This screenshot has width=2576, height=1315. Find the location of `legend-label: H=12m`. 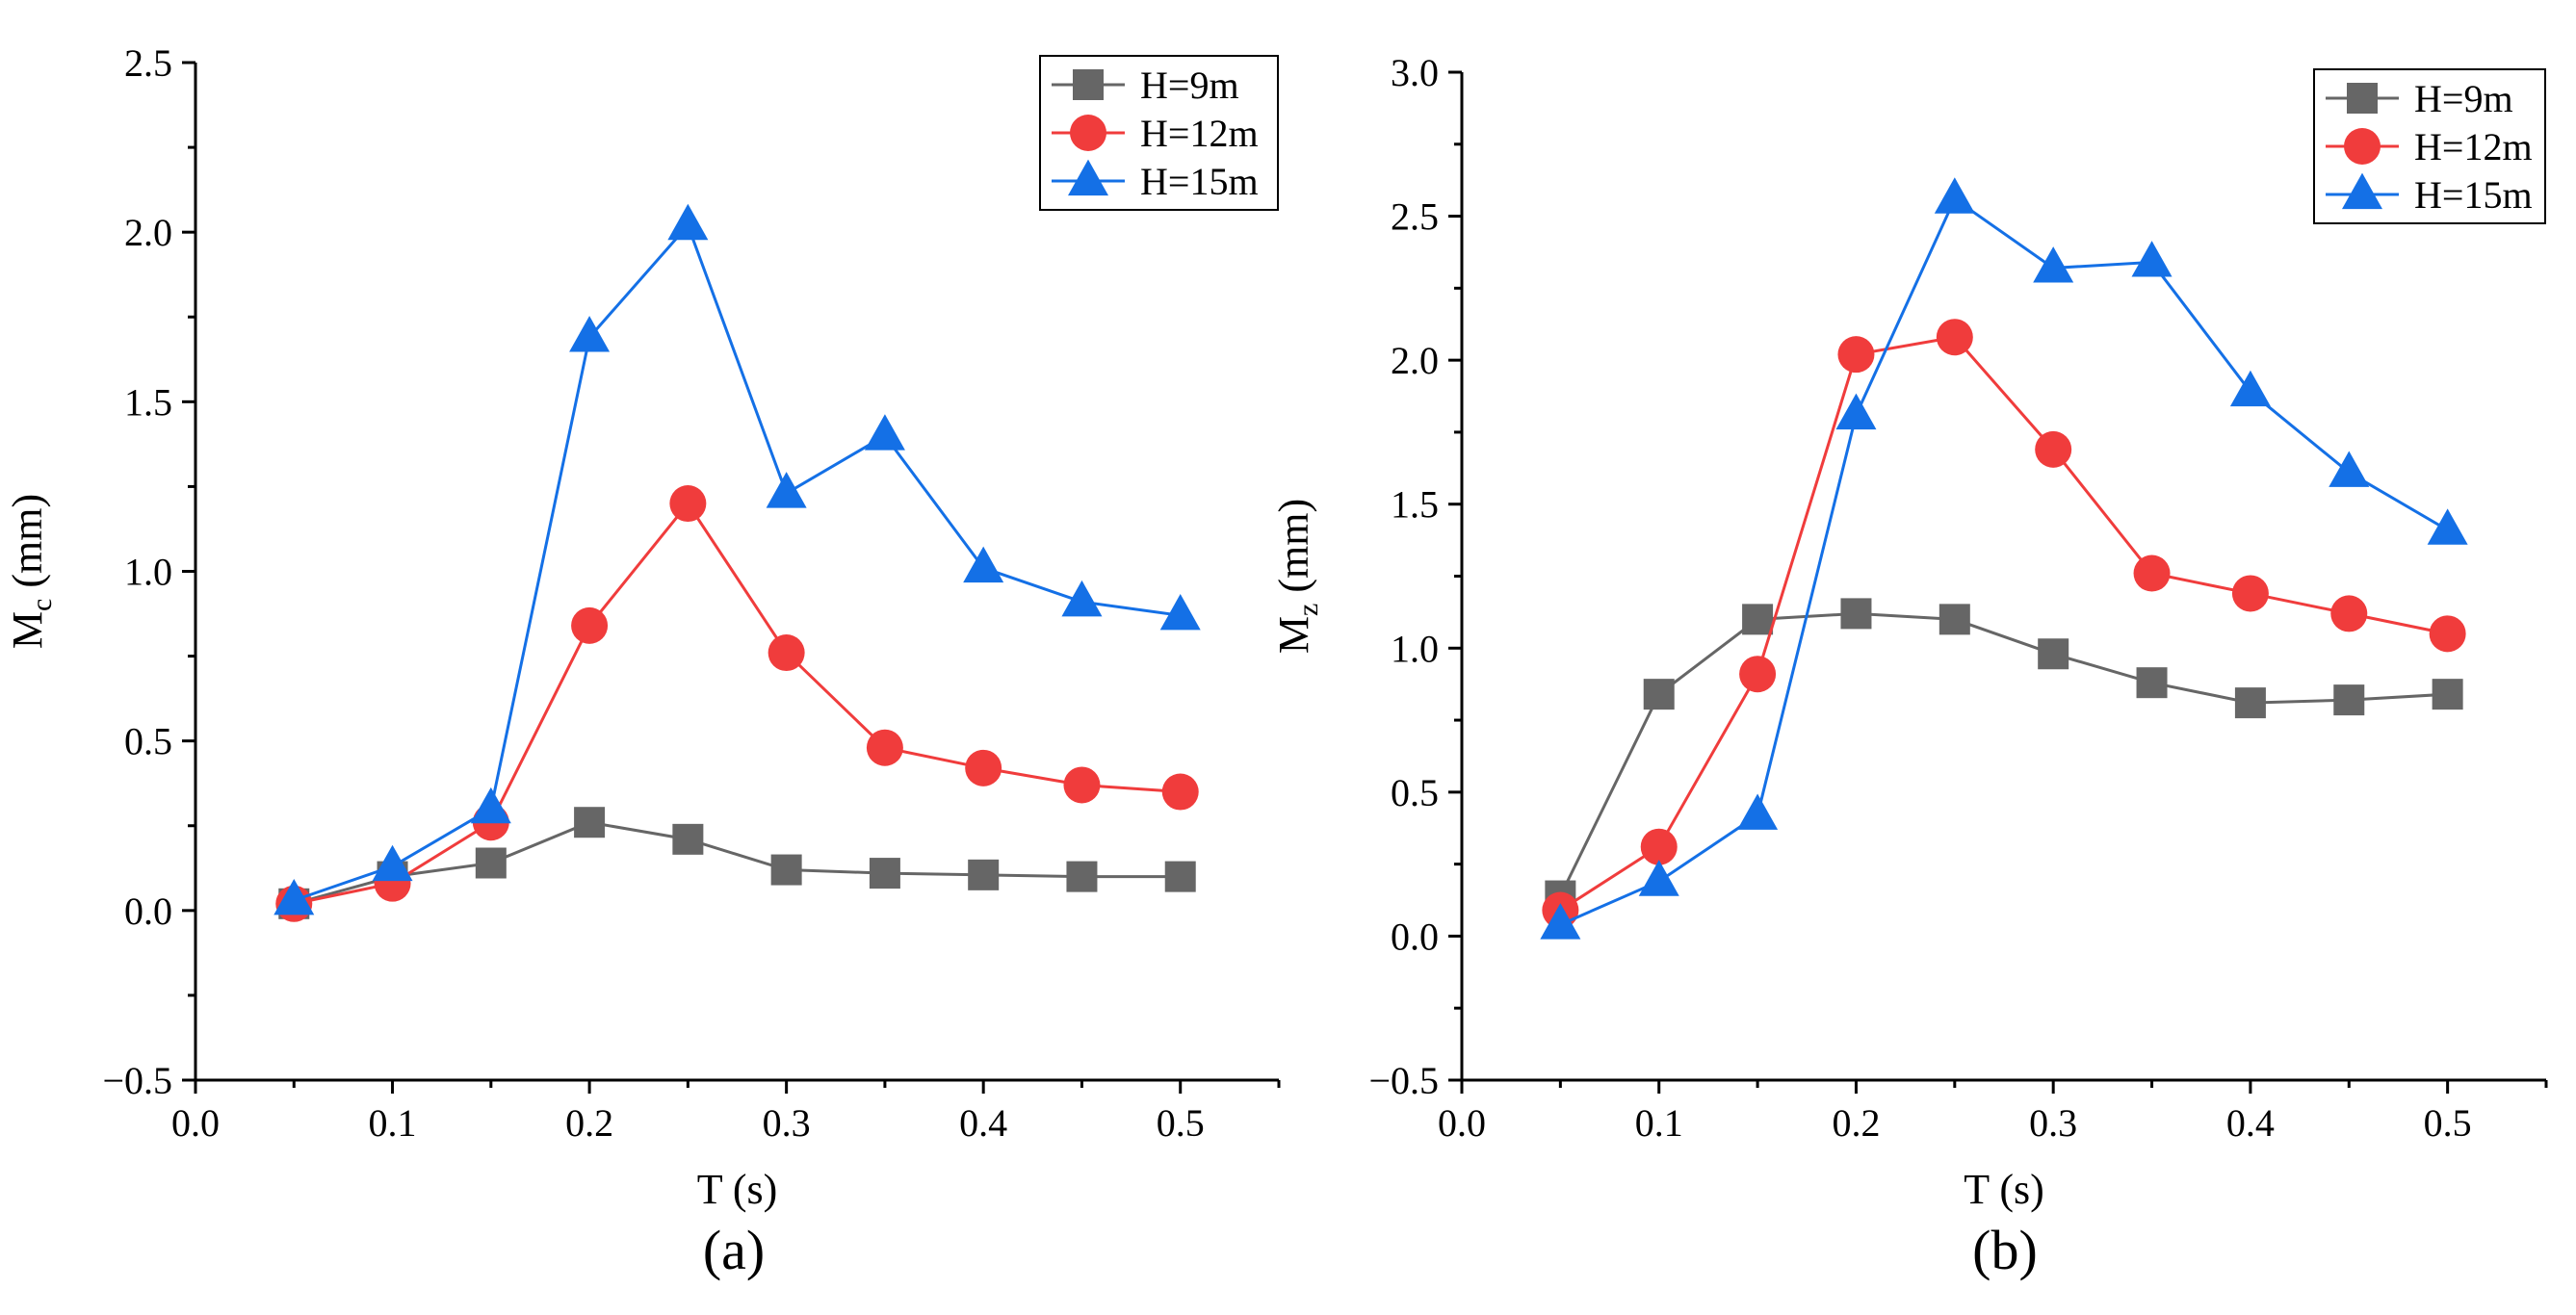

legend-label: H=12m is located at coordinates (2473, 146).